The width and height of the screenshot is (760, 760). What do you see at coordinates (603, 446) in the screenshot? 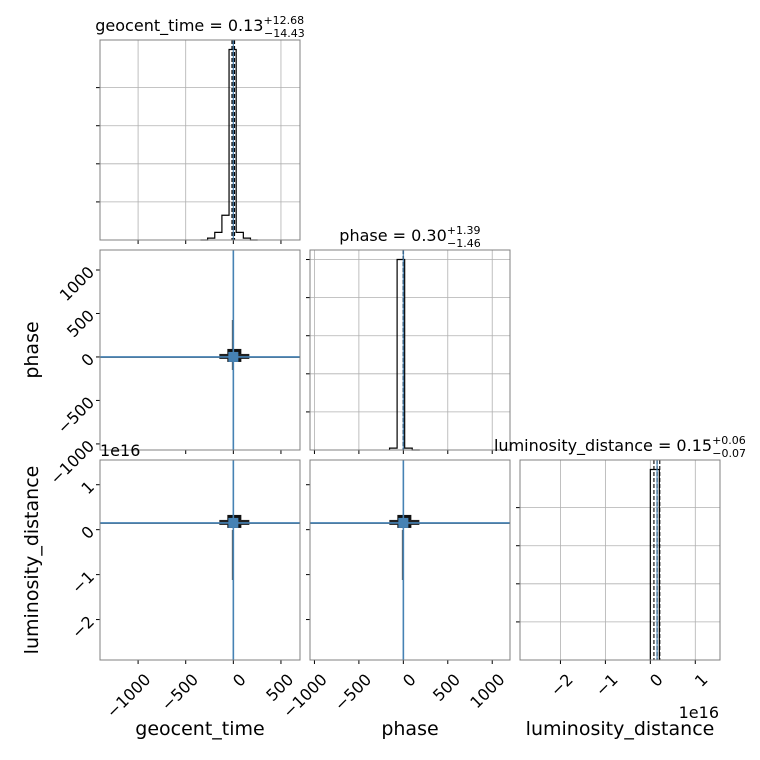
I see `title-value: luminosity_distance = 0.15` at bounding box center [603, 446].